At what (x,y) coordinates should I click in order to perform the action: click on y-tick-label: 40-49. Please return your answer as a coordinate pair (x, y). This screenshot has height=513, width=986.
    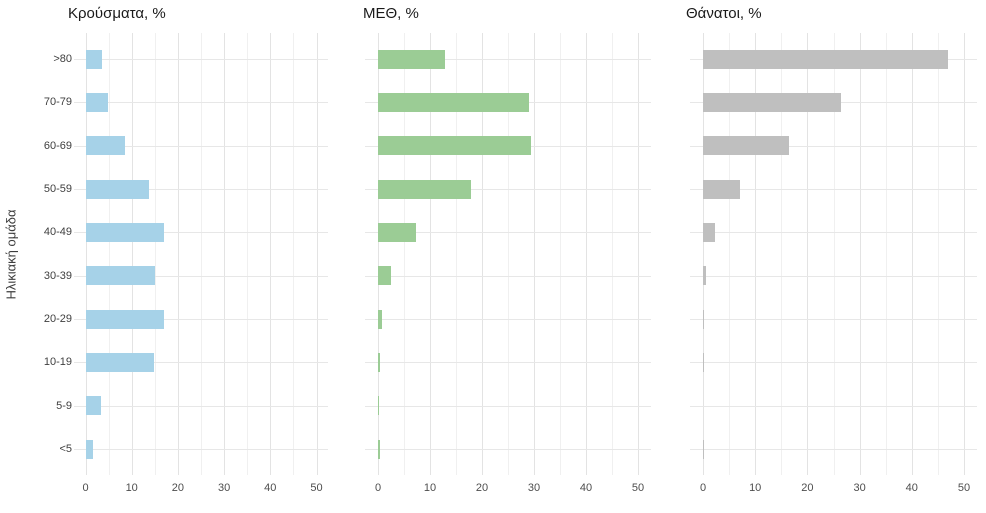
    Looking at the image, I should click on (57, 232).